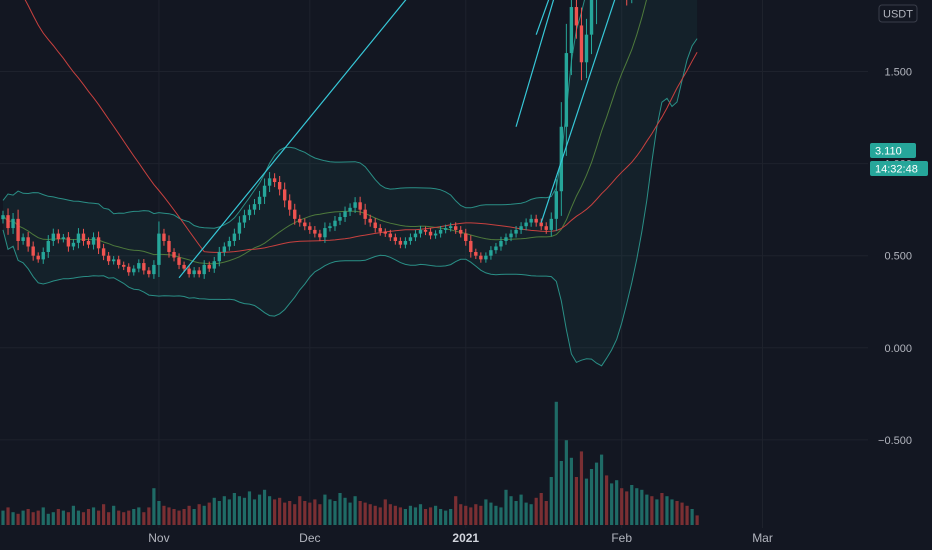 The height and width of the screenshot is (550, 932). What do you see at coordinates (899, 159) in the screenshot?
I see `last-price-tag: 3.110 14:32:48` at bounding box center [899, 159].